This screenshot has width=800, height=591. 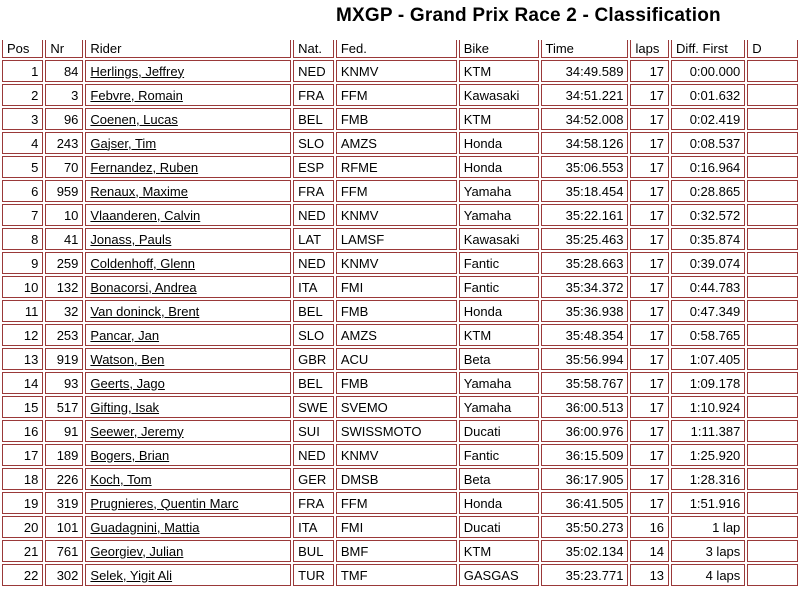 What do you see at coordinates (131, 575) in the screenshot?
I see `rider-link: Selek, Yigit Ali` at bounding box center [131, 575].